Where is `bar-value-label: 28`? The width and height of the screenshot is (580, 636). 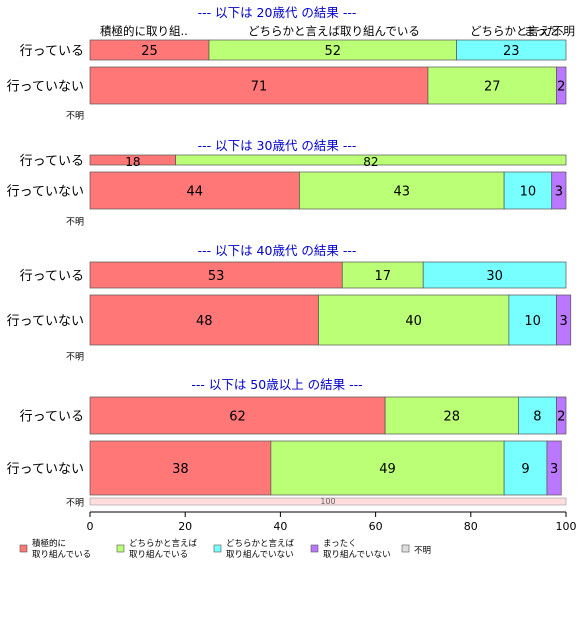 bar-value-label: 28 is located at coordinates (451, 417).